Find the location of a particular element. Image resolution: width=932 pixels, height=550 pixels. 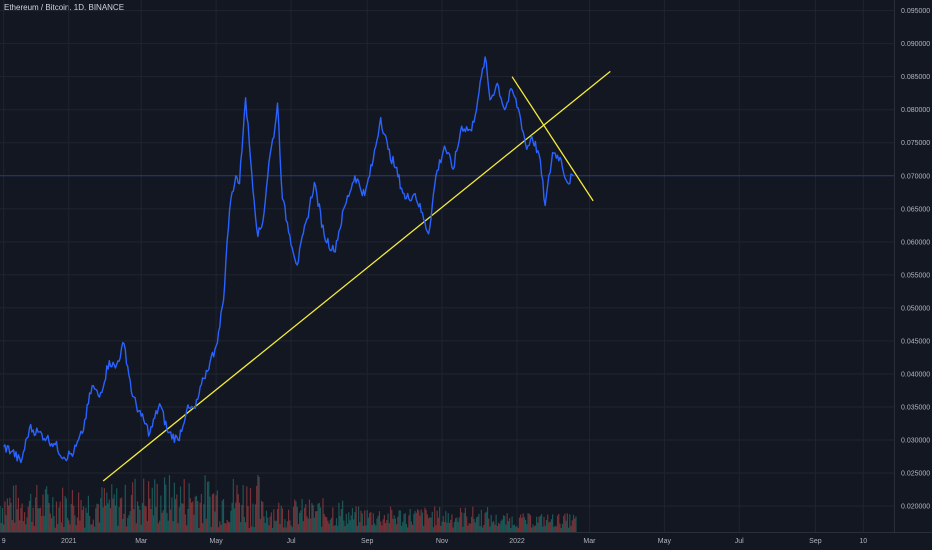

x-tick-label: 2021 is located at coordinates (69, 541).